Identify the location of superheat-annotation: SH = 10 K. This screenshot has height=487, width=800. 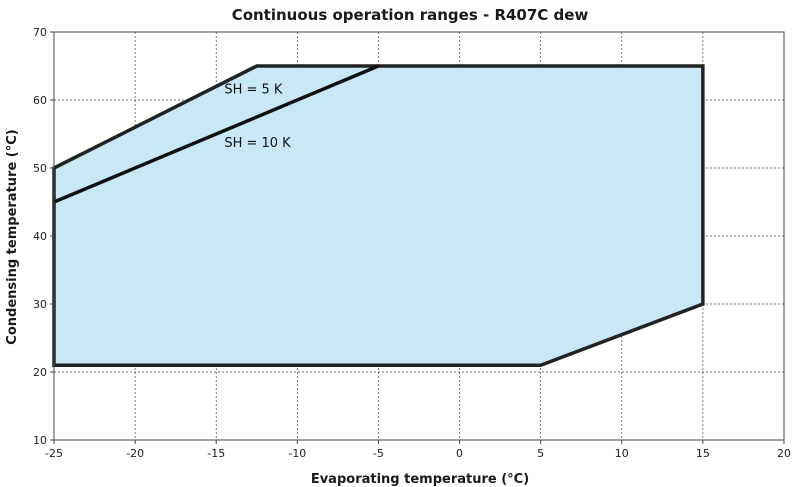
(257, 143).